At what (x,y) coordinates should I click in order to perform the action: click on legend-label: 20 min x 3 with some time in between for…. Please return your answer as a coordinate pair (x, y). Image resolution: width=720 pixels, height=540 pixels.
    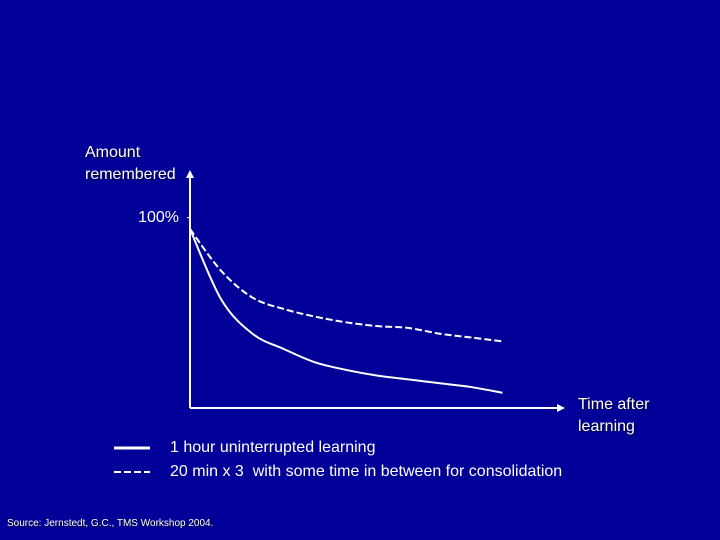
    Looking at the image, I should click on (366, 471).